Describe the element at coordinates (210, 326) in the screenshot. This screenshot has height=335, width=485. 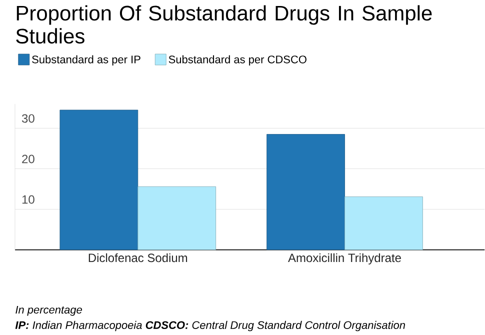
I see `text: IP: Indian Pharmacopoeia CDSCO: Central Drug Standard Control Organisation` at that location.